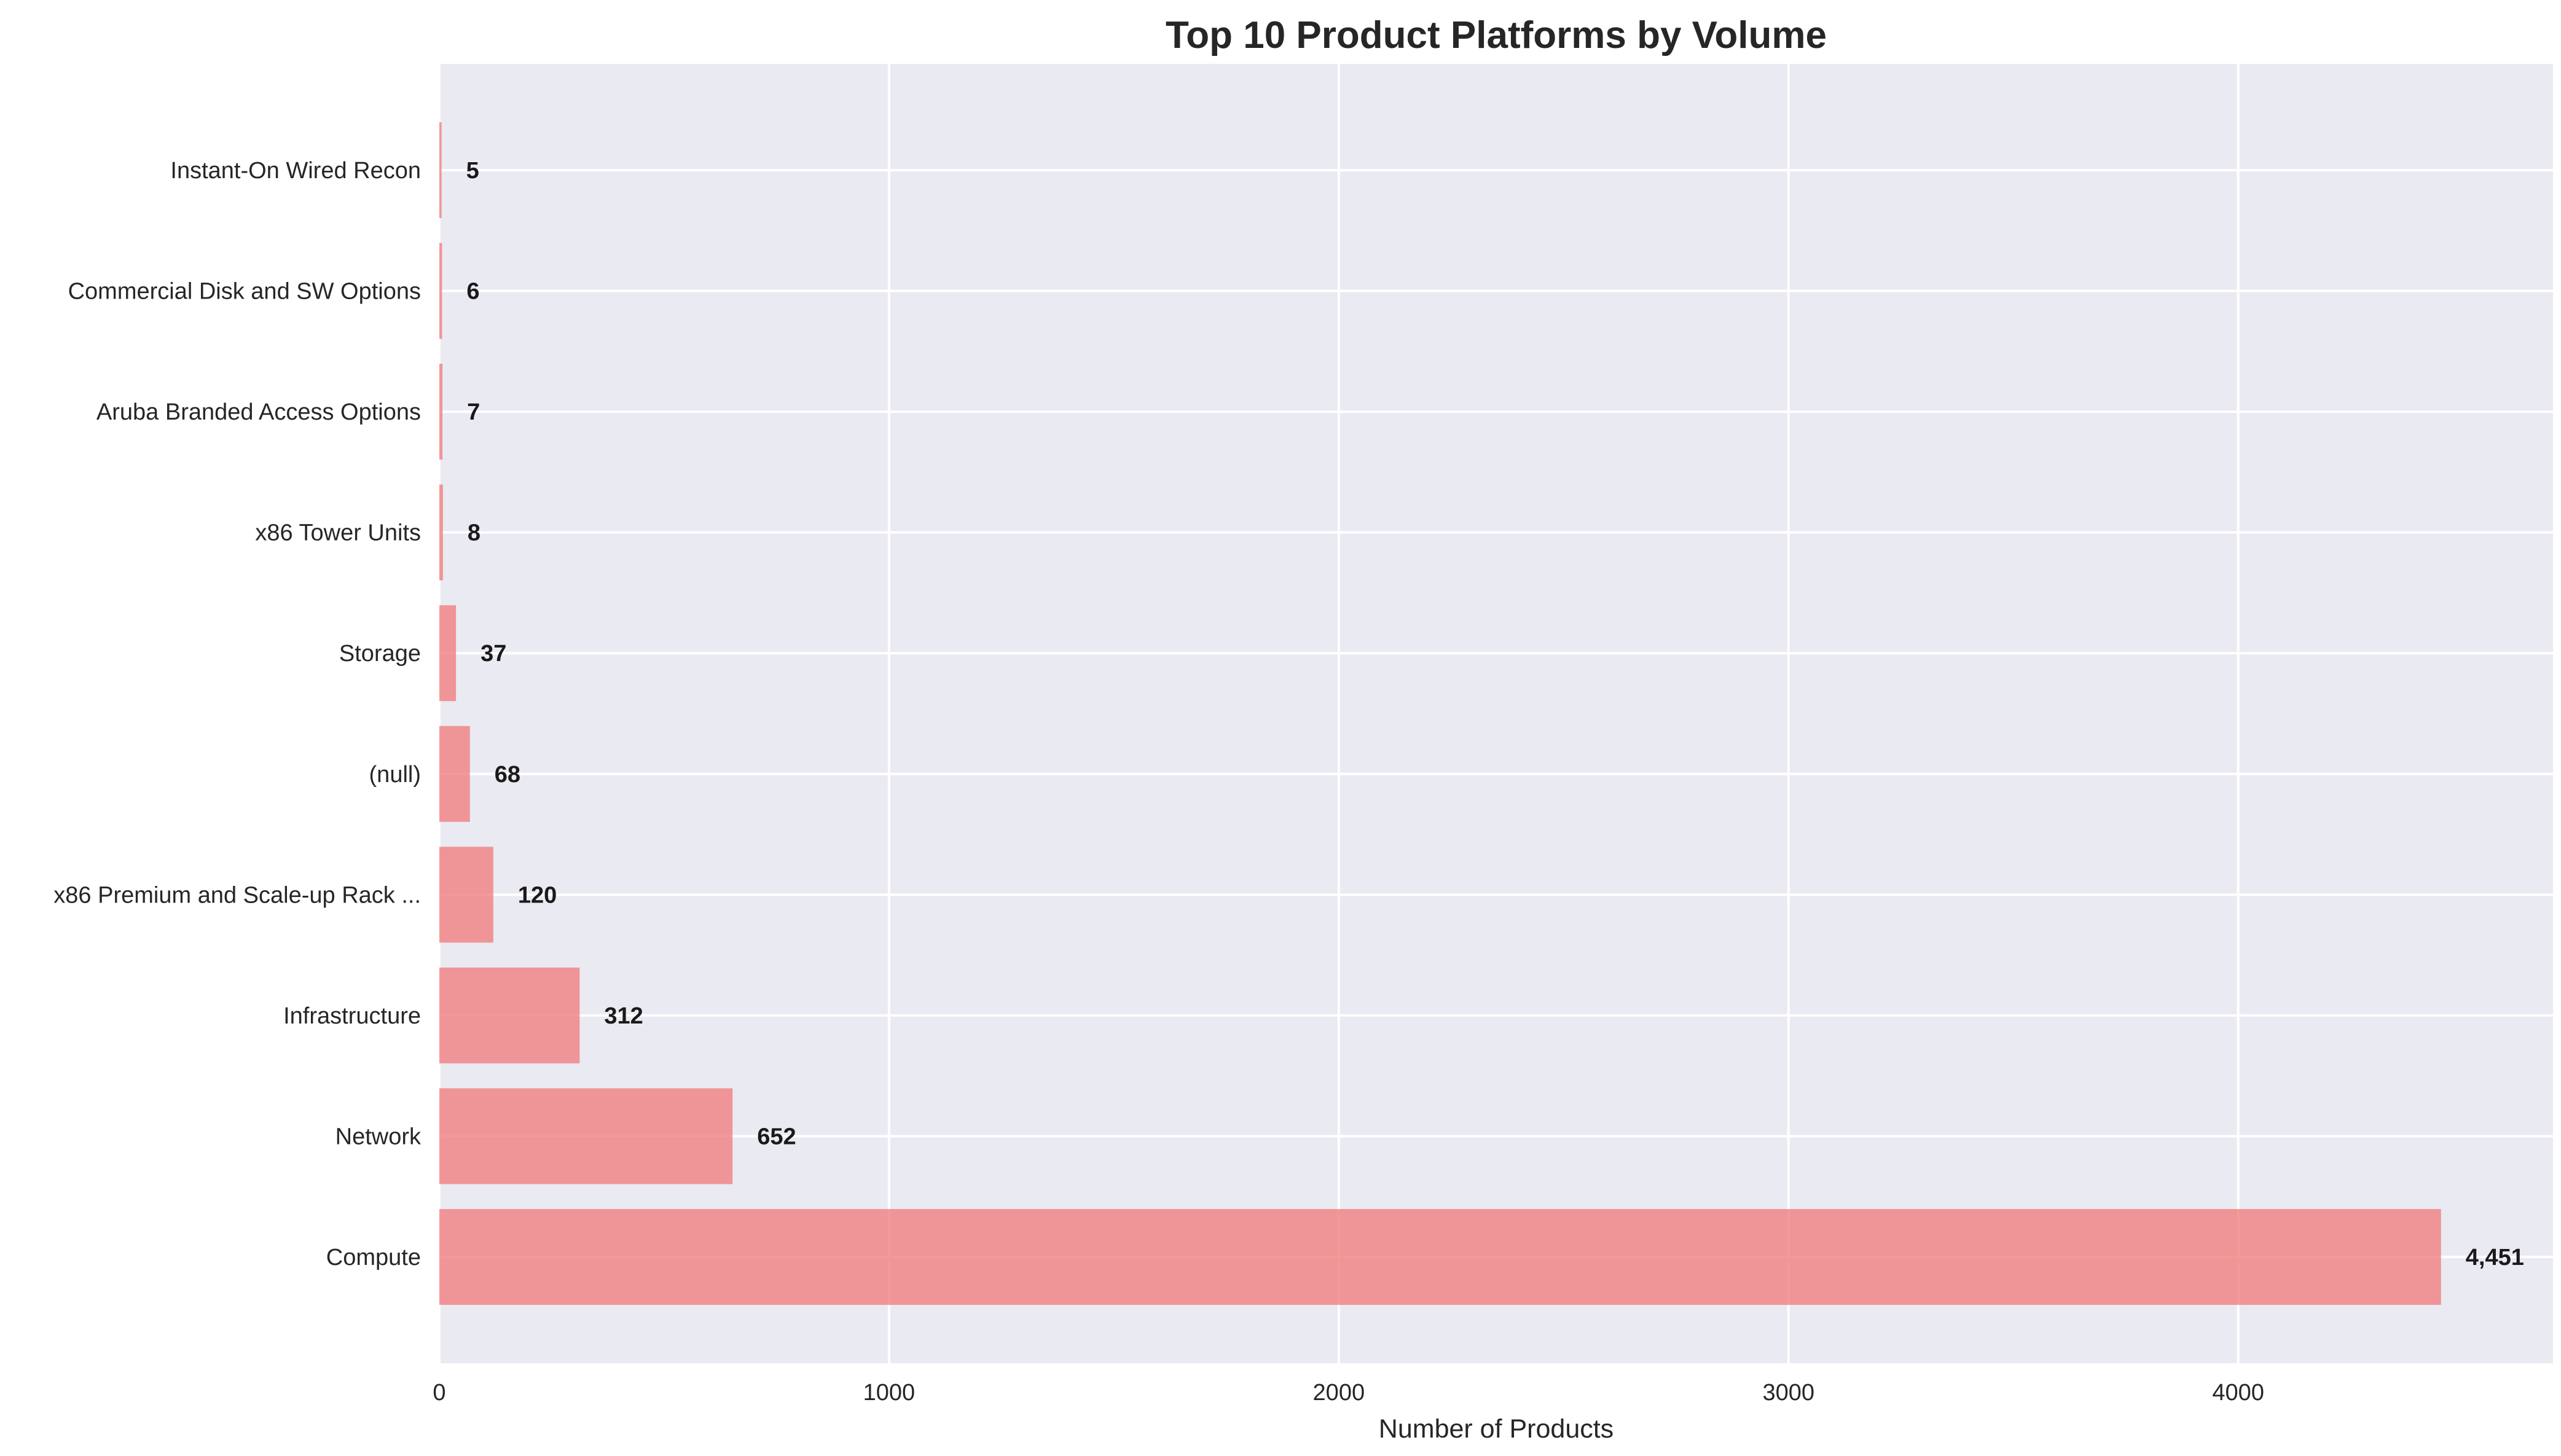  Describe the element at coordinates (244, 292) in the screenshot. I see `category-label: Commercial Disk and SW Options` at that location.